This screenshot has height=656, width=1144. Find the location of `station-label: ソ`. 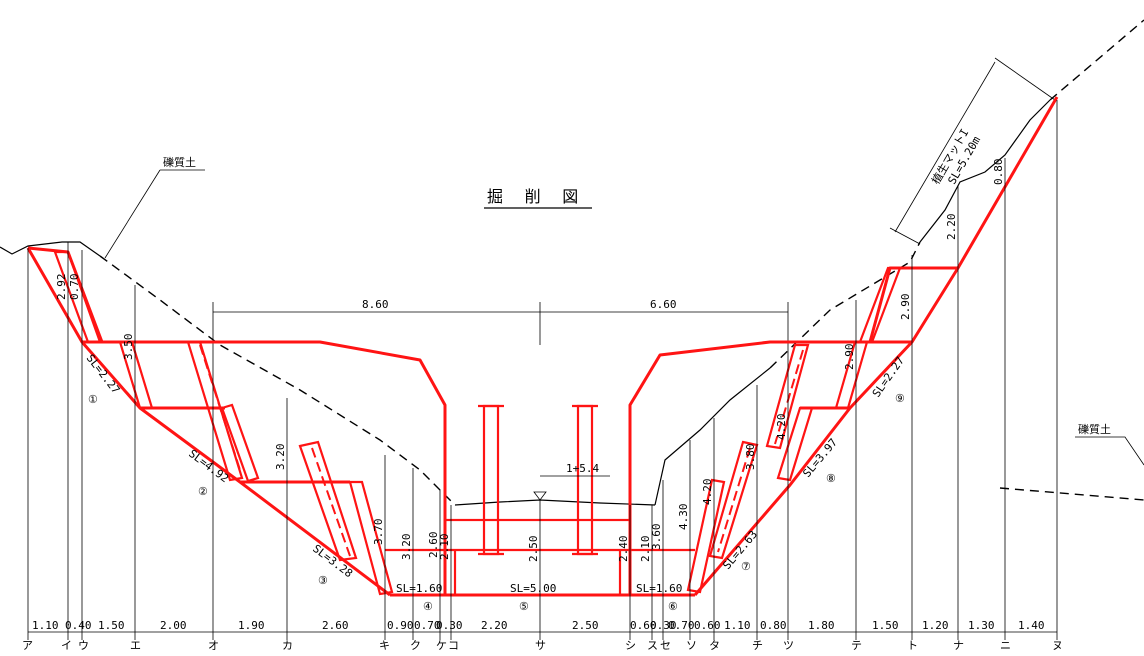

station-label: ソ is located at coordinates (691, 645).